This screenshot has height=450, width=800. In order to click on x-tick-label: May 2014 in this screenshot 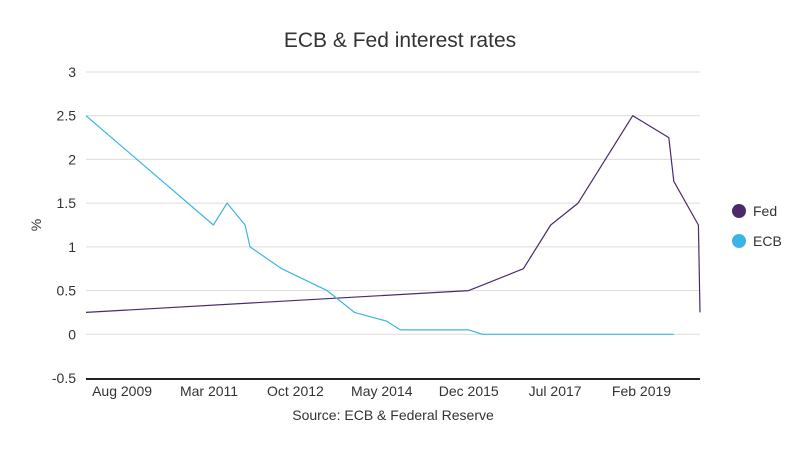, I will do `click(382, 391)`.